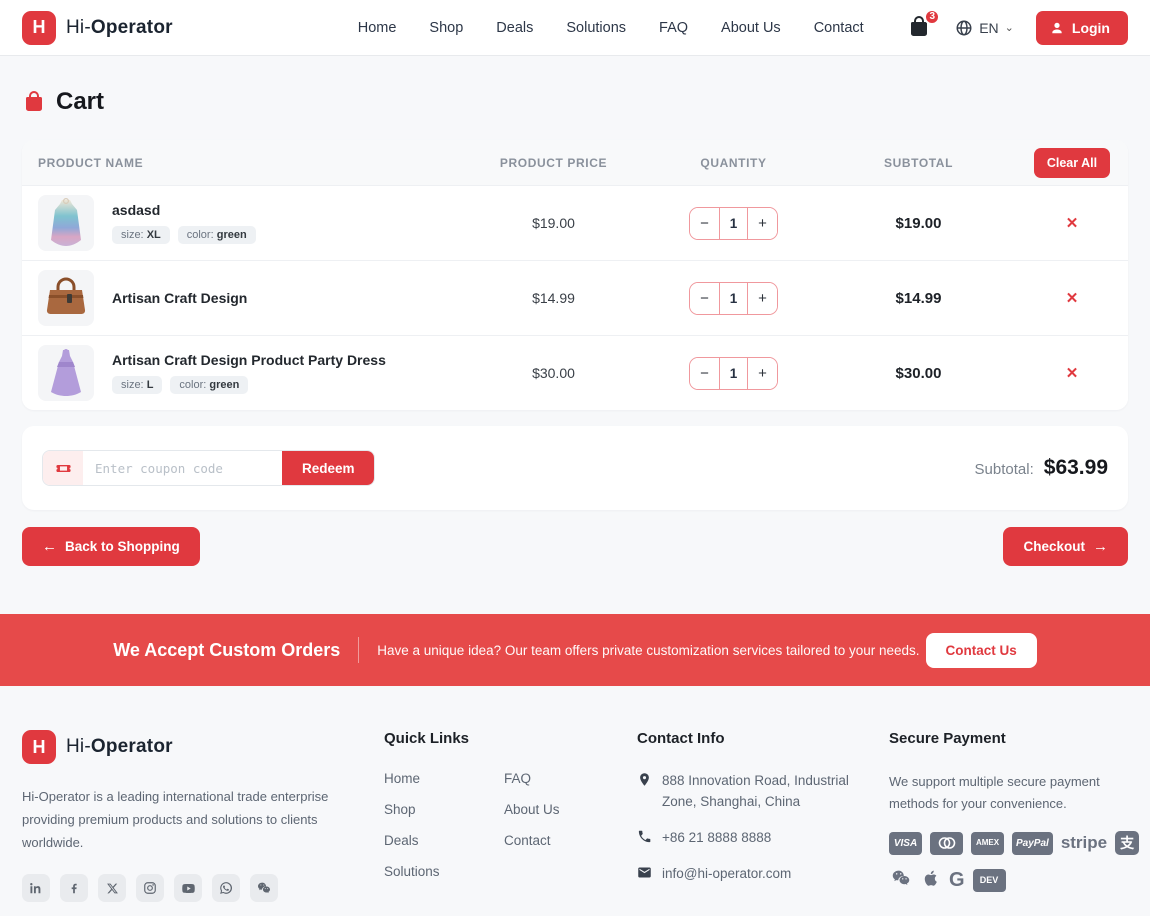 This screenshot has height=916, width=1150. I want to click on footer-link-shop: Shop, so click(400, 809).